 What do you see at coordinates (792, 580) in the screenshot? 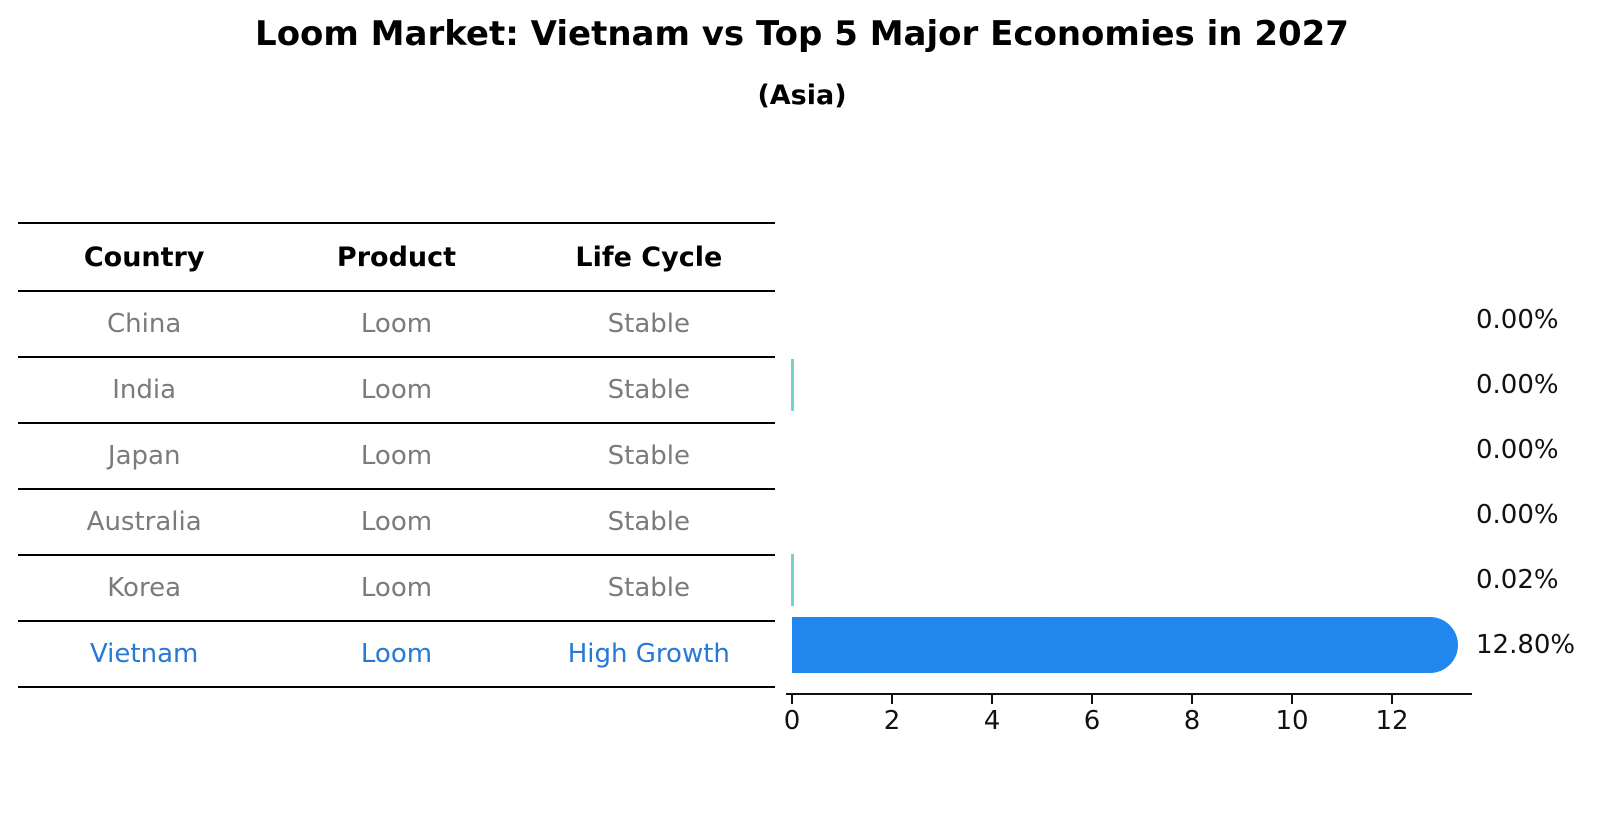
I see `bar-korea` at bounding box center [792, 580].